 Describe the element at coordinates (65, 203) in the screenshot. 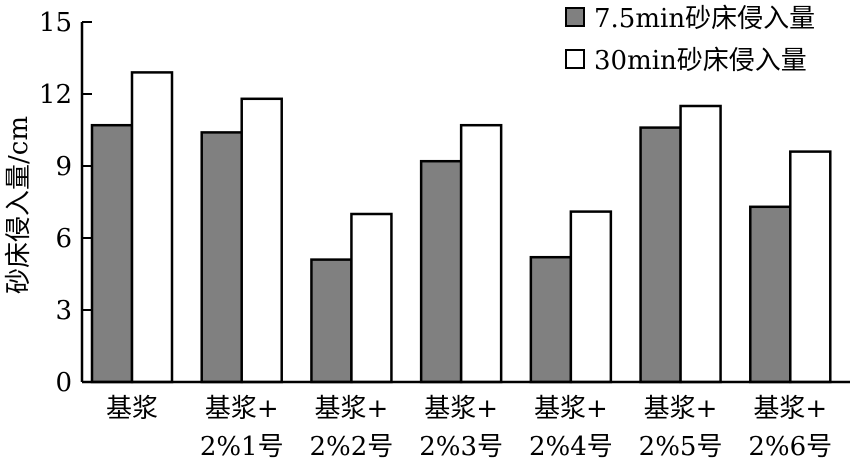

I see `y-axis-ticks: 0 3 6 9 12 15` at that location.